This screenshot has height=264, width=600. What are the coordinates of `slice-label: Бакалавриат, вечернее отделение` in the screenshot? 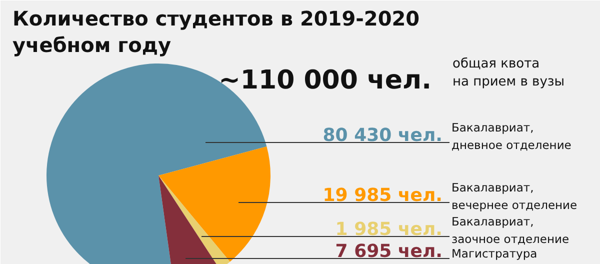 It's located at (515, 196).